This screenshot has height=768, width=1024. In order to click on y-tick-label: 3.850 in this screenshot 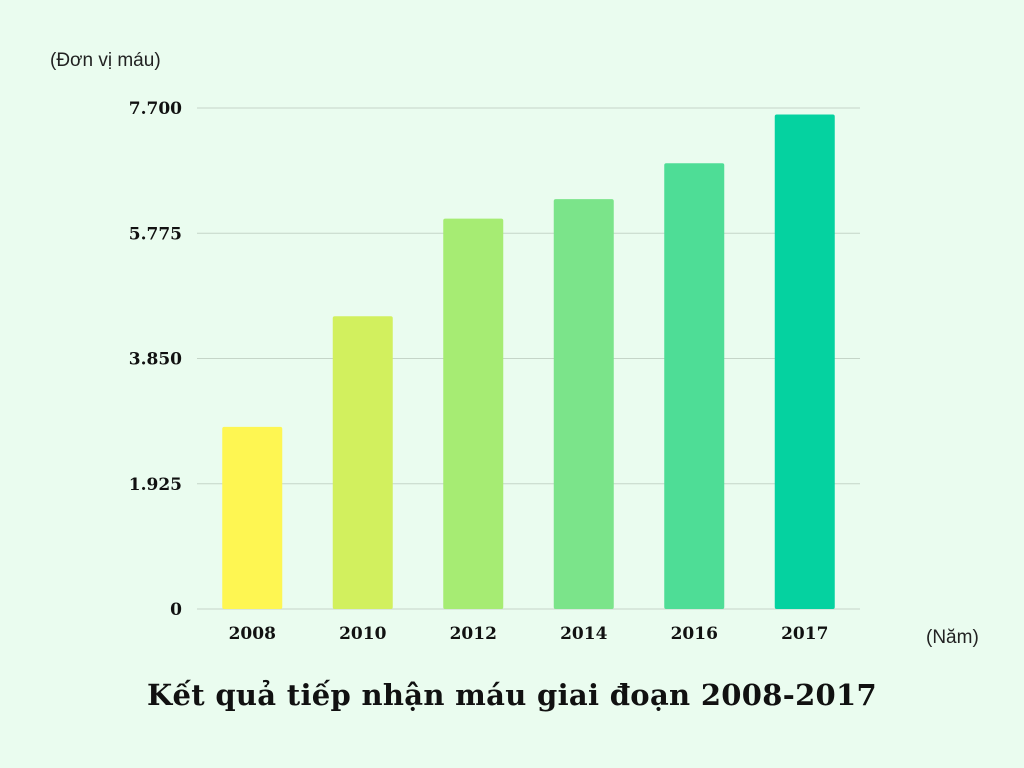, I will do `click(155, 360)`.